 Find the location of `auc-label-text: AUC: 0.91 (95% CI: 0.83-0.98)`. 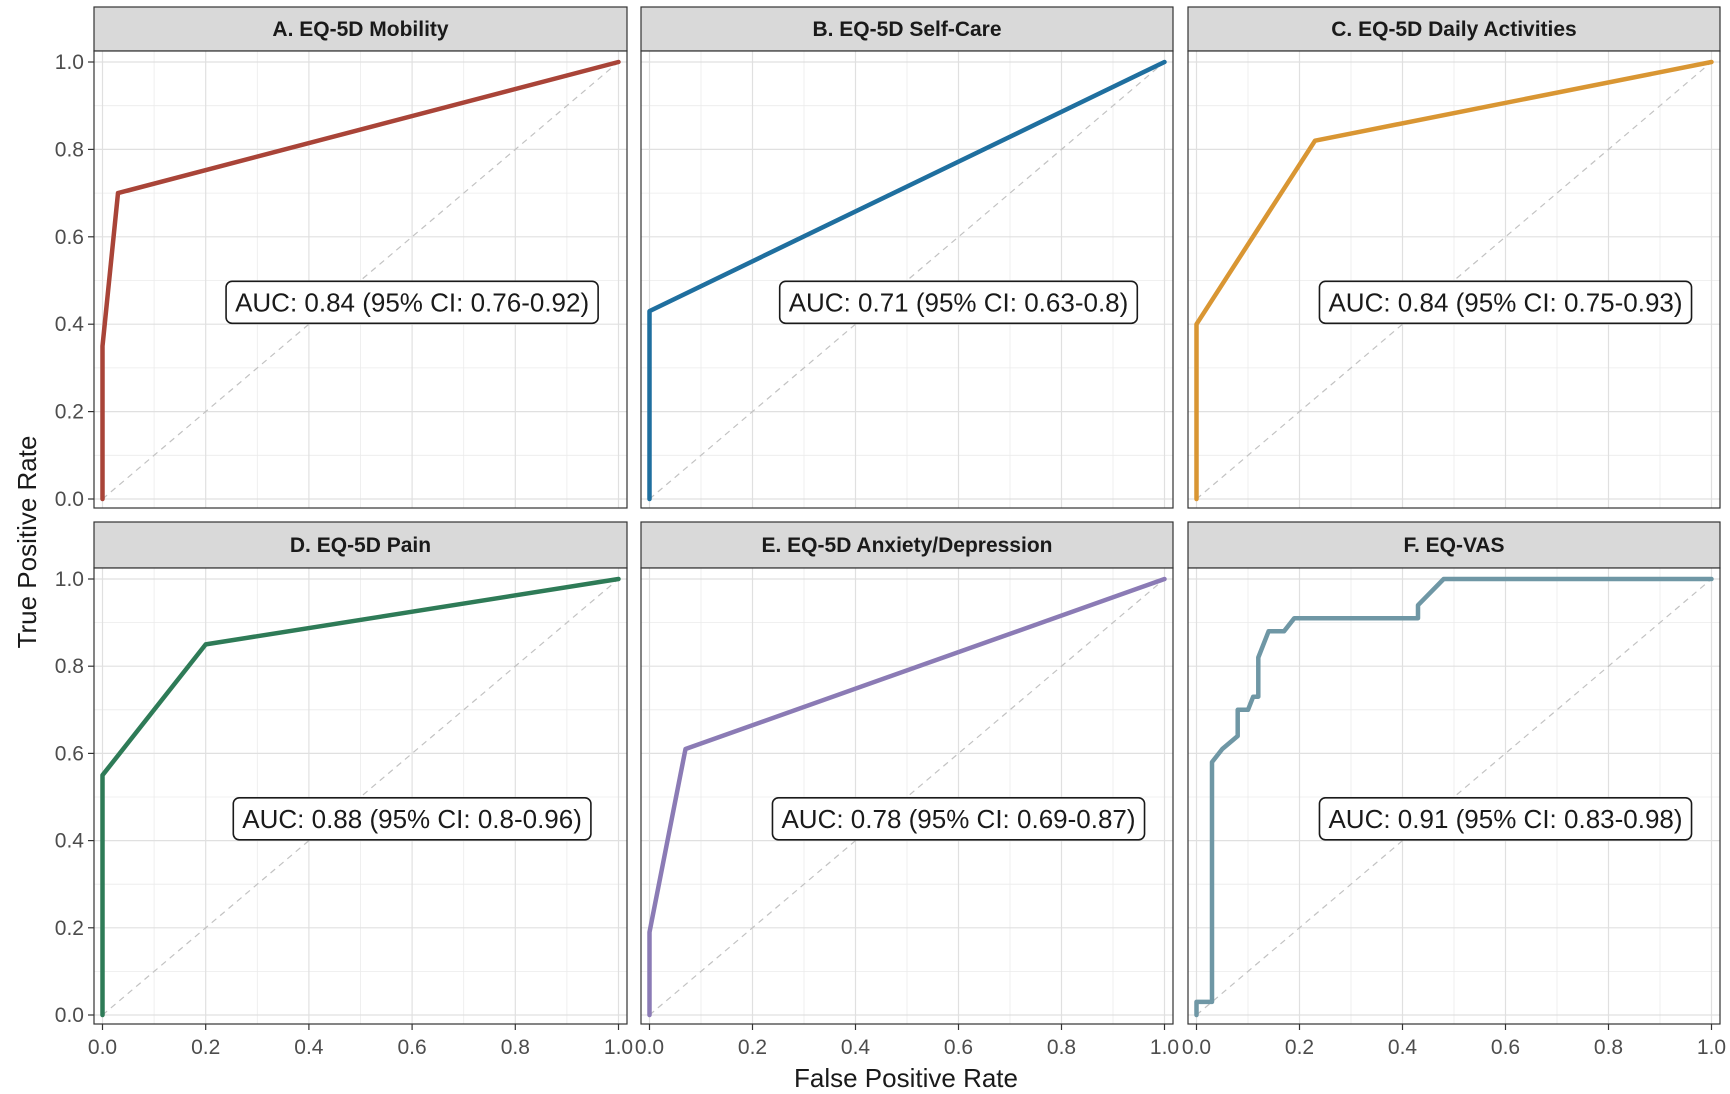

auc-label-text: AUC: 0.91 (95% CI: 0.83-0.98) is located at coordinates (1505, 819).